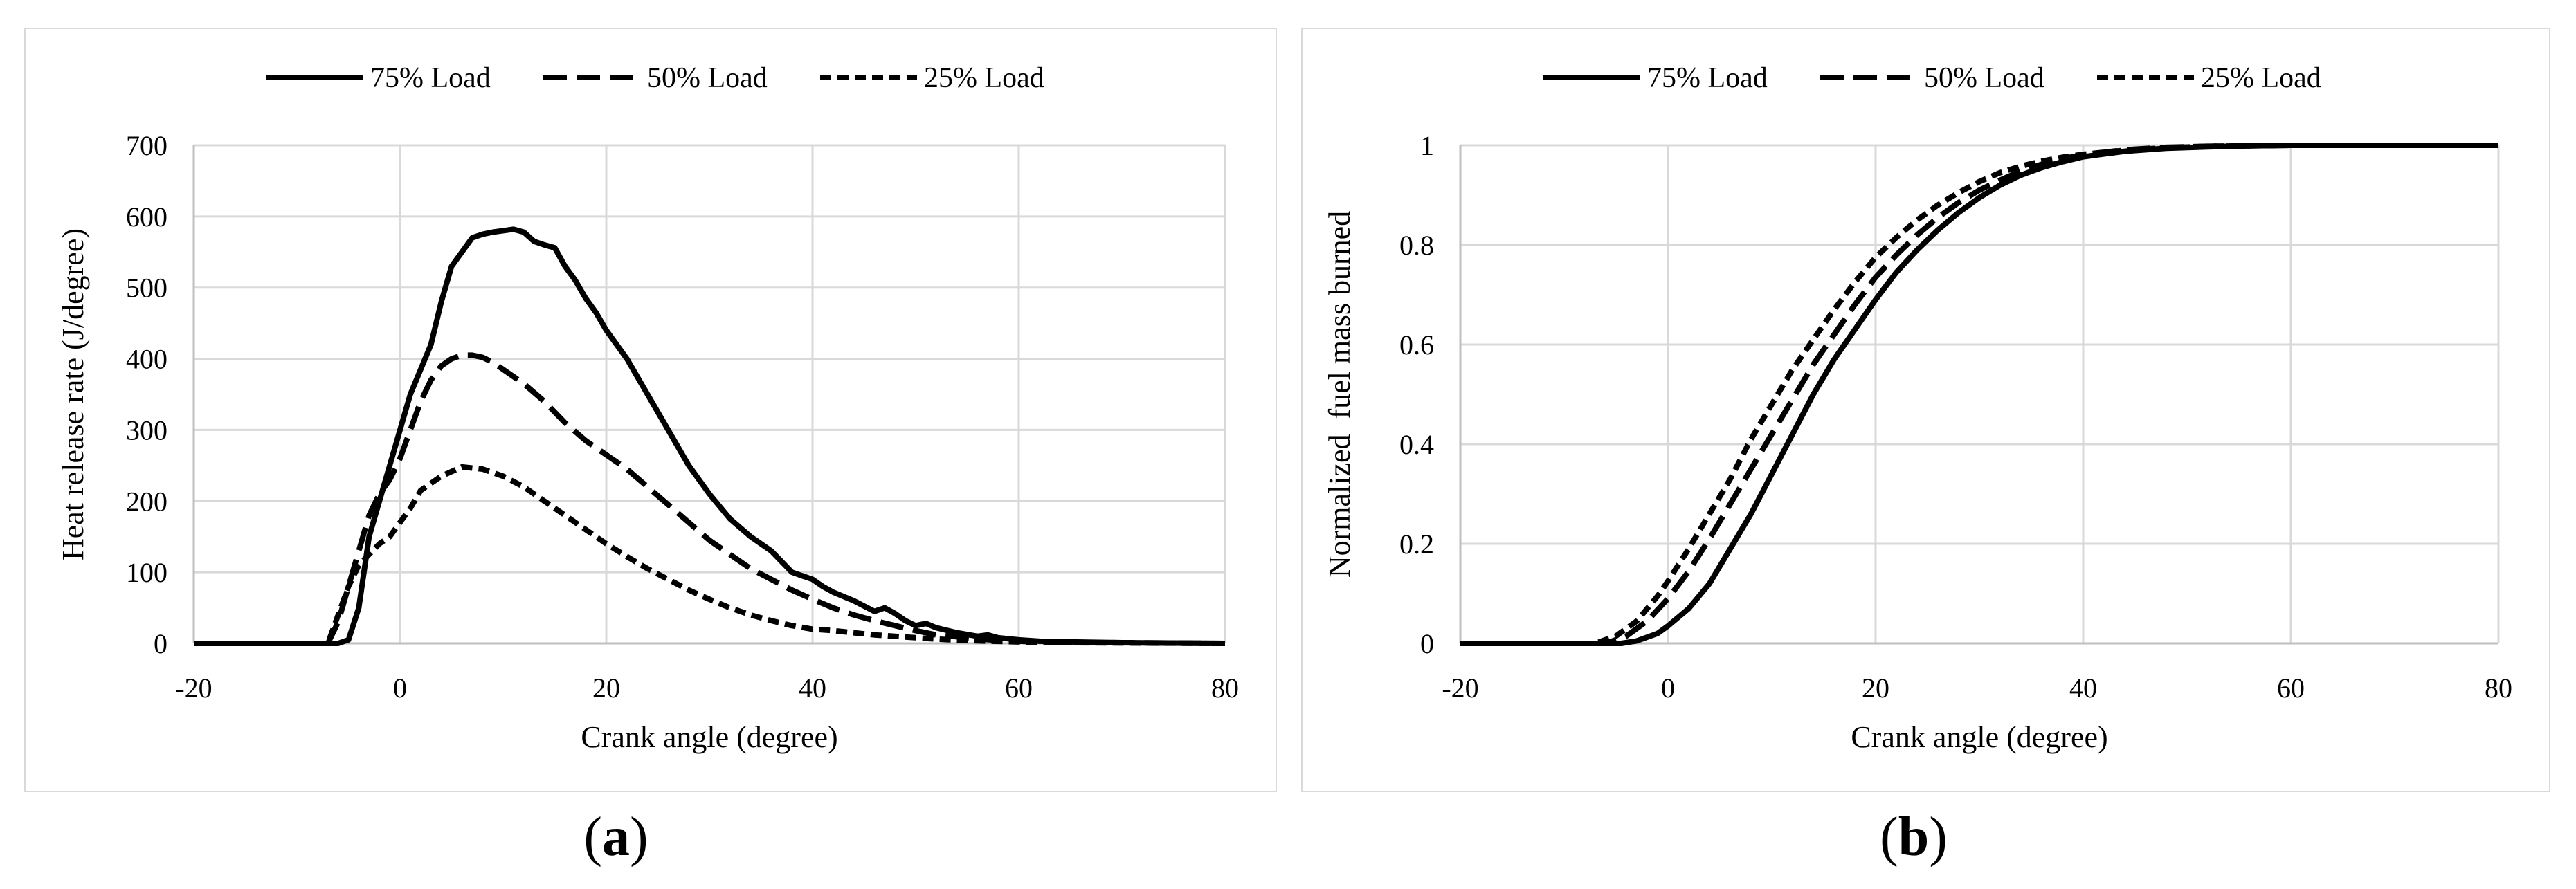  I want to click on series-line-25-load, so click(710, 555).